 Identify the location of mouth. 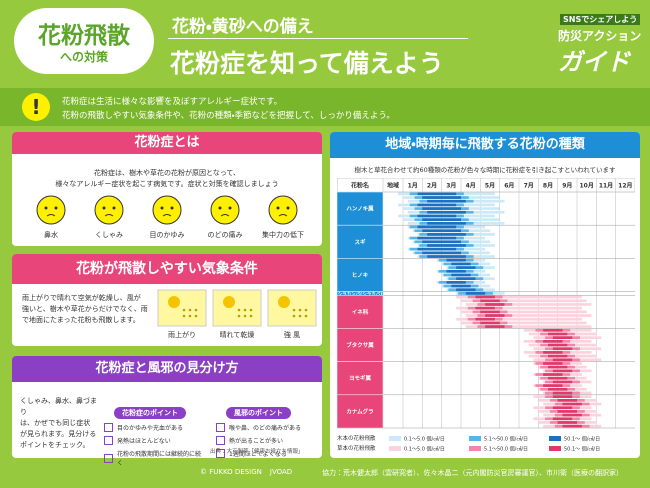
(283, 215).